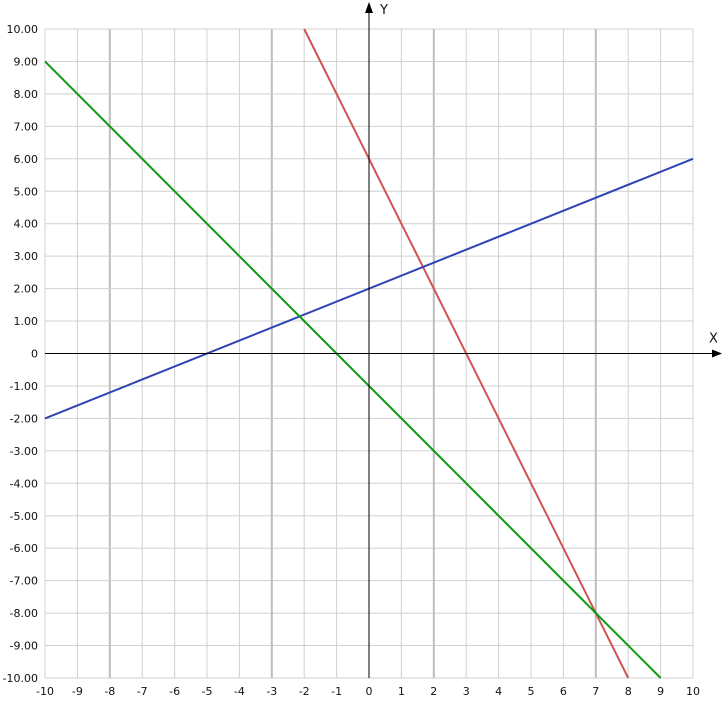  I want to click on y-tick-label: -4.00, so click(24, 483).